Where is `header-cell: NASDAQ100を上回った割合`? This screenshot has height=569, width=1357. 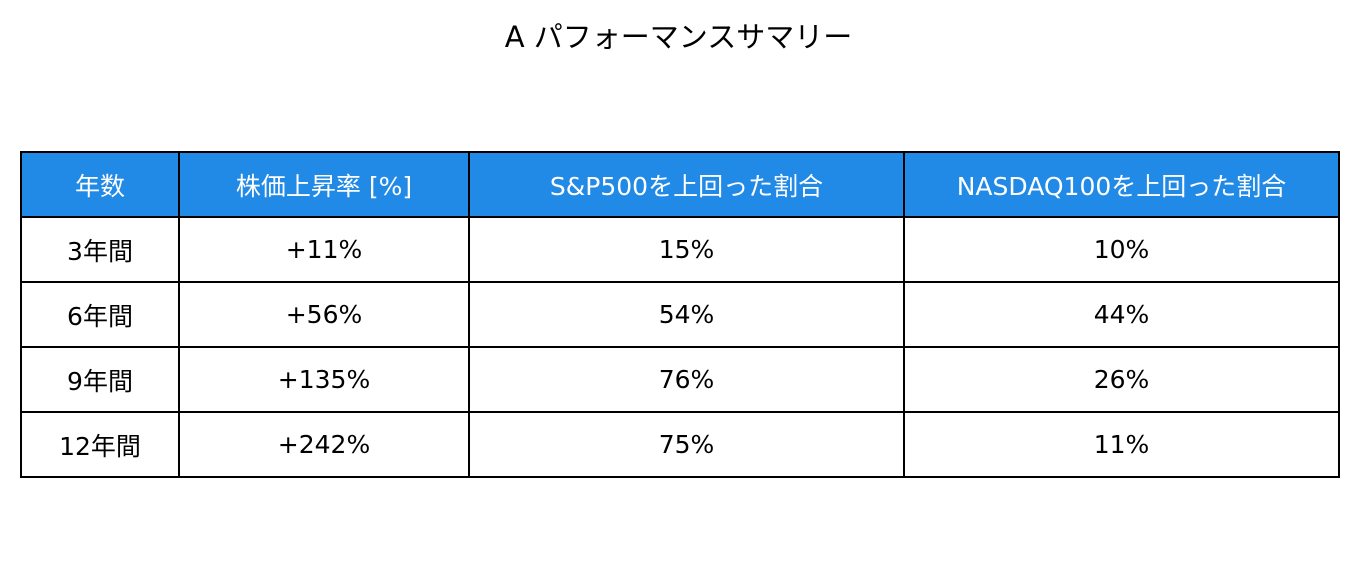 header-cell: NASDAQ100を上回った割合 is located at coordinates (1121, 184).